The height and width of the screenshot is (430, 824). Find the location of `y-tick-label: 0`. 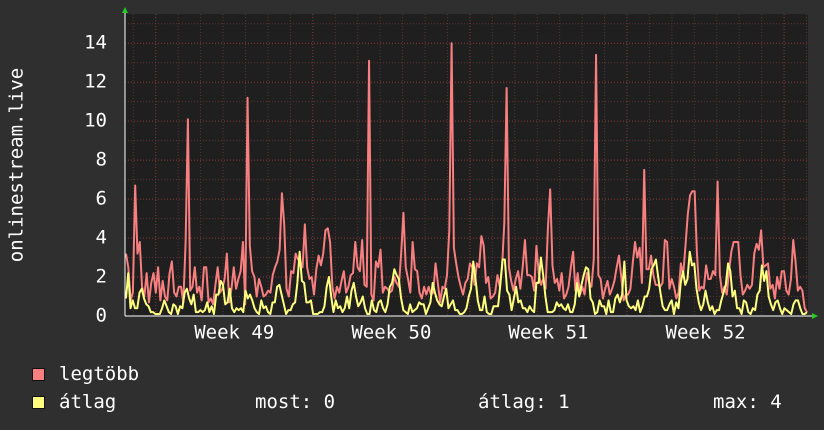

y-tick-label: 0 is located at coordinates (101, 316).